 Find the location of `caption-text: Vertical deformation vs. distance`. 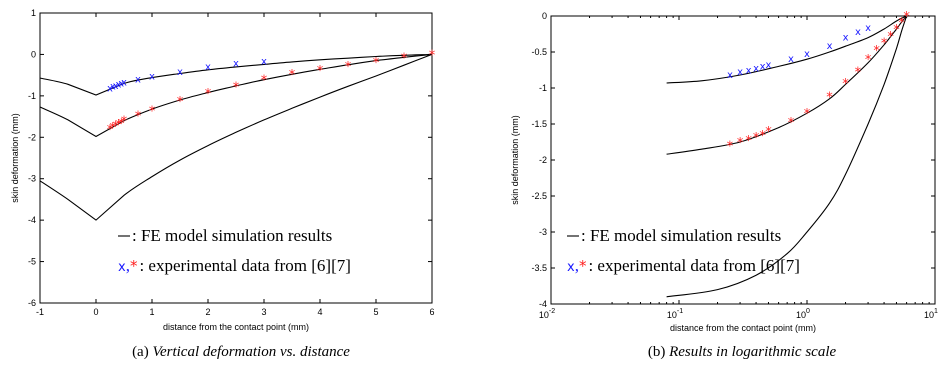

caption-text: Vertical deformation vs. distance is located at coordinates (251, 352).